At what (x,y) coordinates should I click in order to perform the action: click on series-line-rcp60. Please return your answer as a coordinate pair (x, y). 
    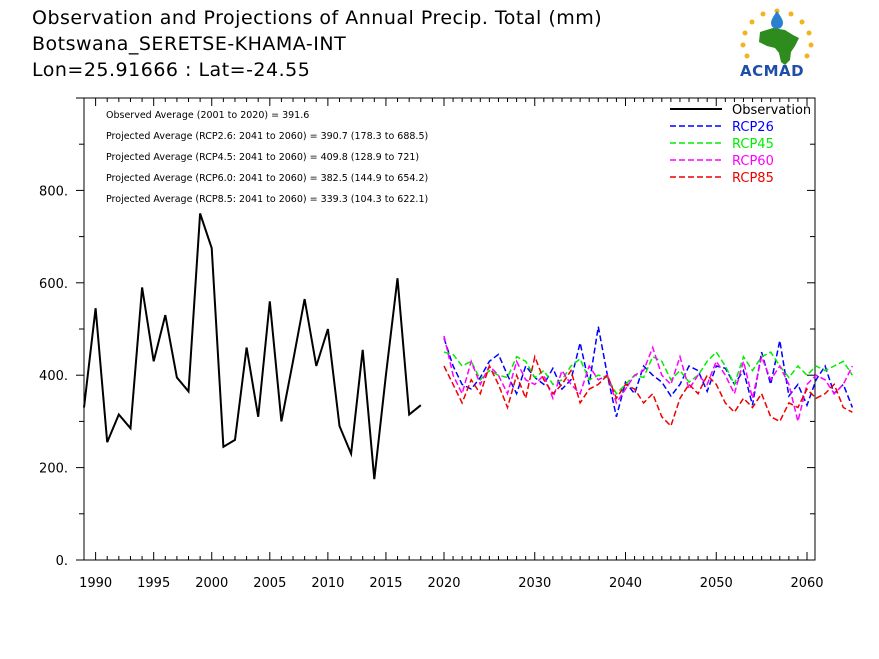
    Looking at the image, I should click on (648, 378).